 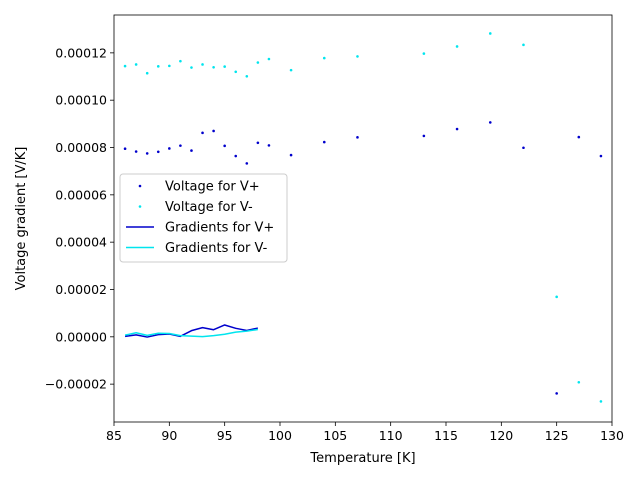 I want to click on y-tick-label: 0.00004, so click(x=81, y=242).